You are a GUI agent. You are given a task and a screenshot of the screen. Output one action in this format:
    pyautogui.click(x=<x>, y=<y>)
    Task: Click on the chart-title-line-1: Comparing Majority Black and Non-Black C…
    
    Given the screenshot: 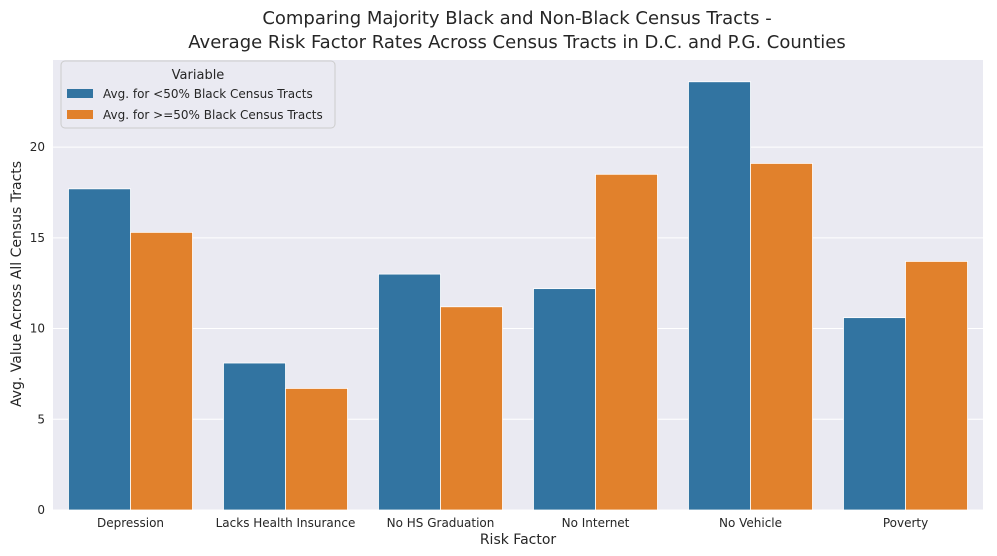 What is the action you would take?
    pyautogui.click(x=516, y=18)
    